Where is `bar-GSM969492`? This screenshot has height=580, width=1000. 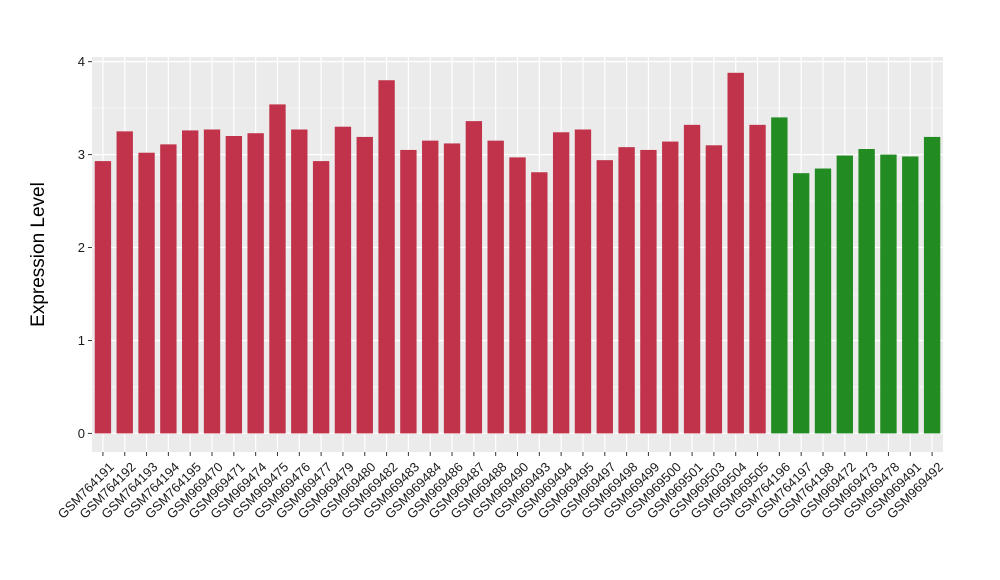 bar-GSM969492 is located at coordinates (932, 285).